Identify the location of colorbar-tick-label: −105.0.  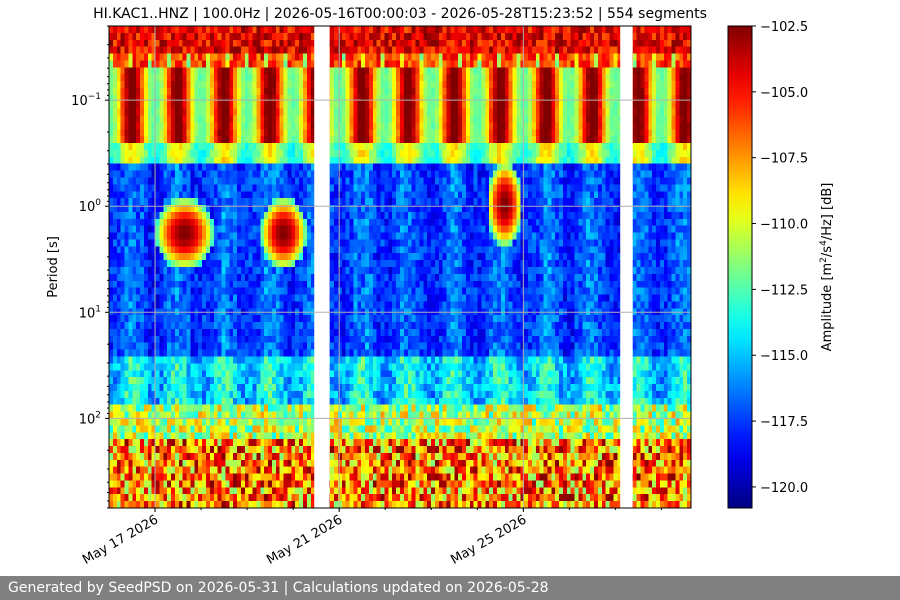
(784, 93).